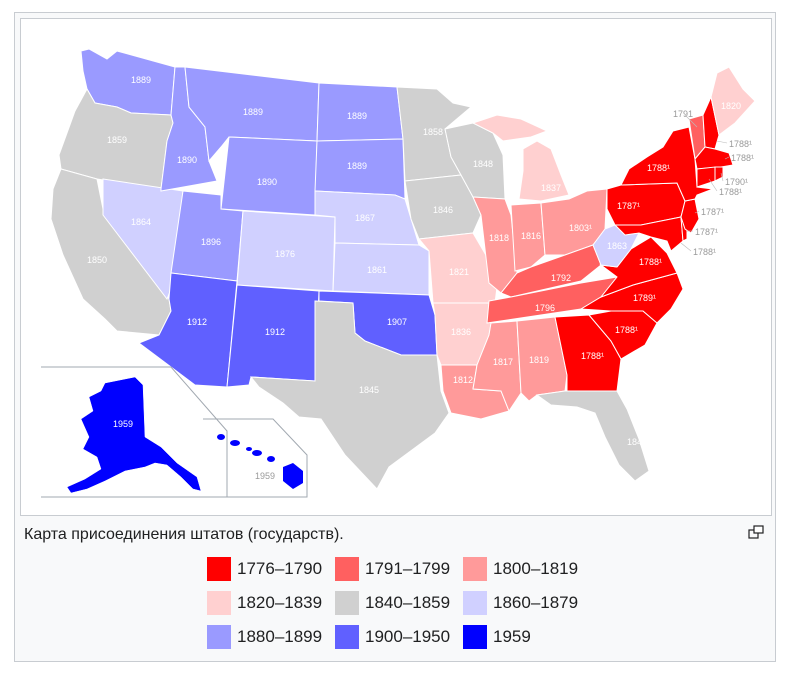 The image size is (792, 682). What do you see at coordinates (97, 260) in the screenshot?
I see `label-ca: 1850` at bounding box center [97, 260].